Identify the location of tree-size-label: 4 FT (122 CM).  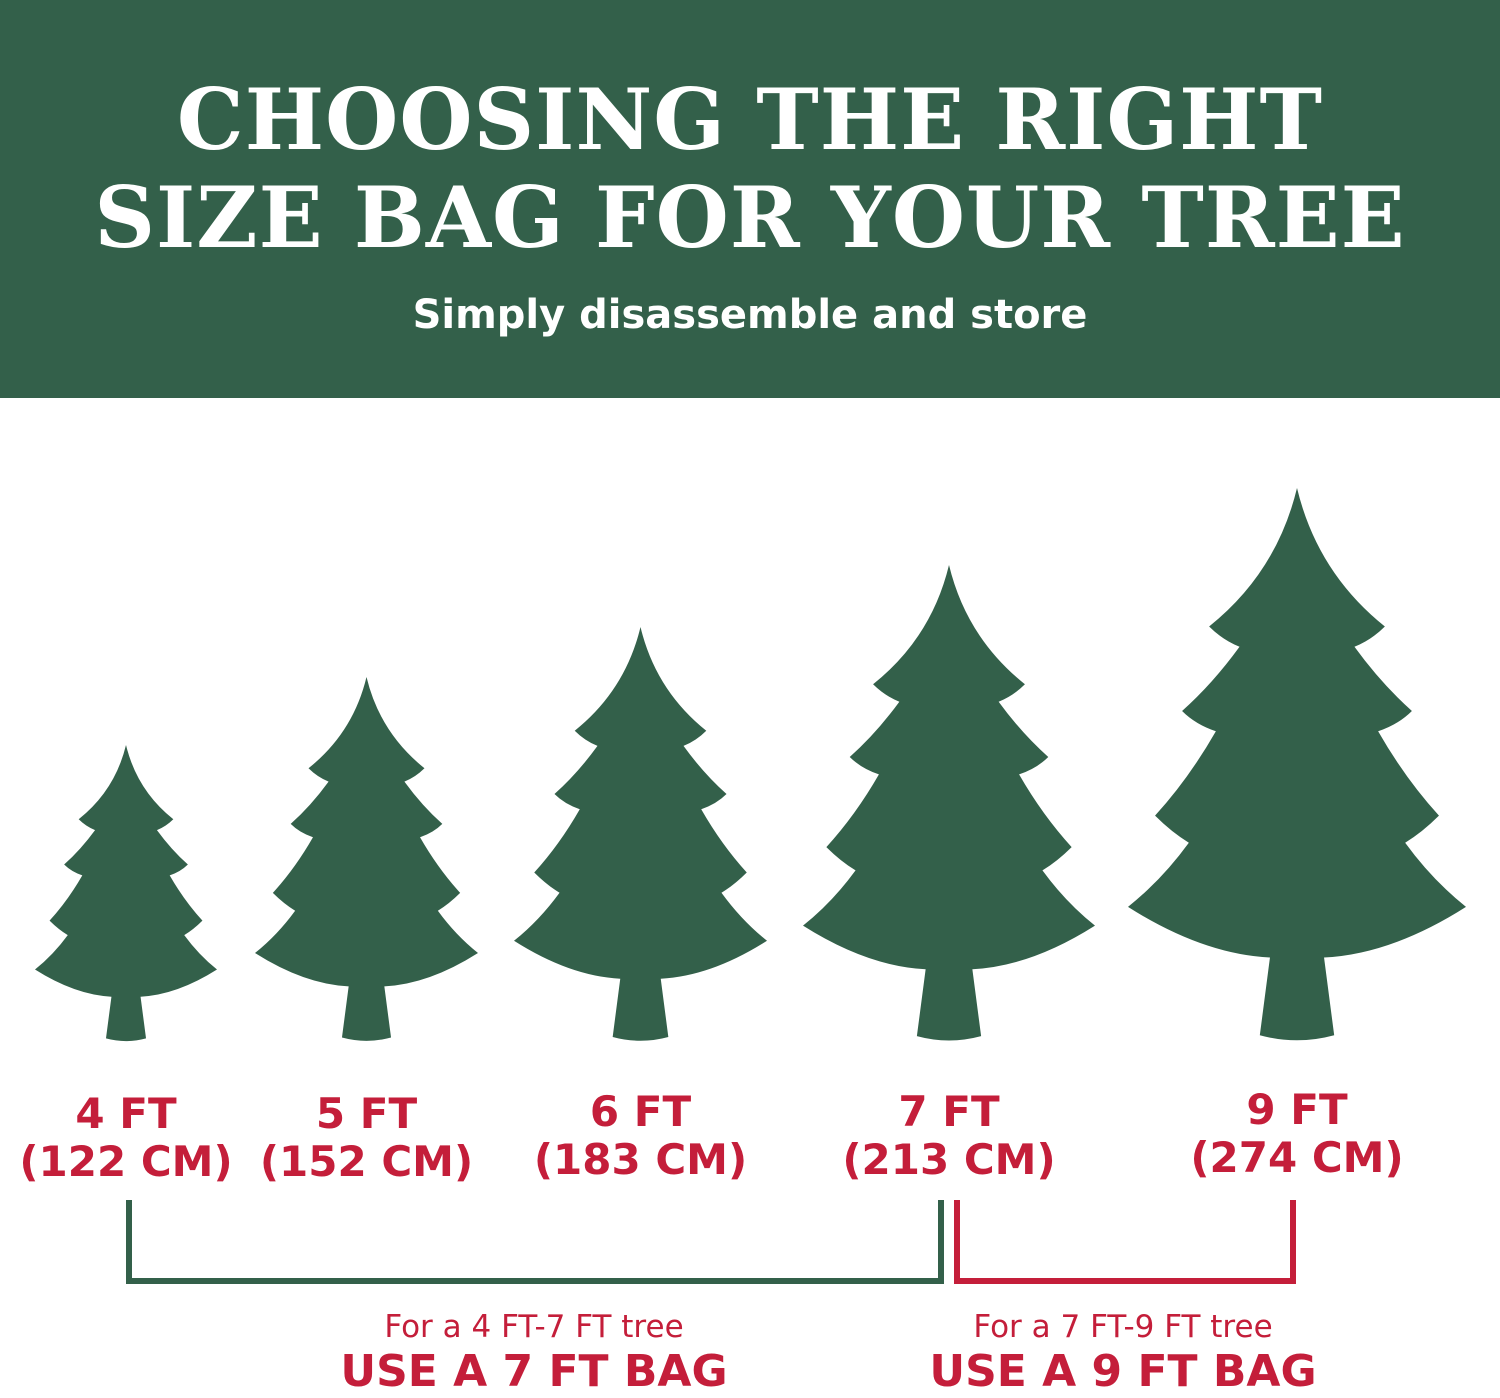
(138, 1138).